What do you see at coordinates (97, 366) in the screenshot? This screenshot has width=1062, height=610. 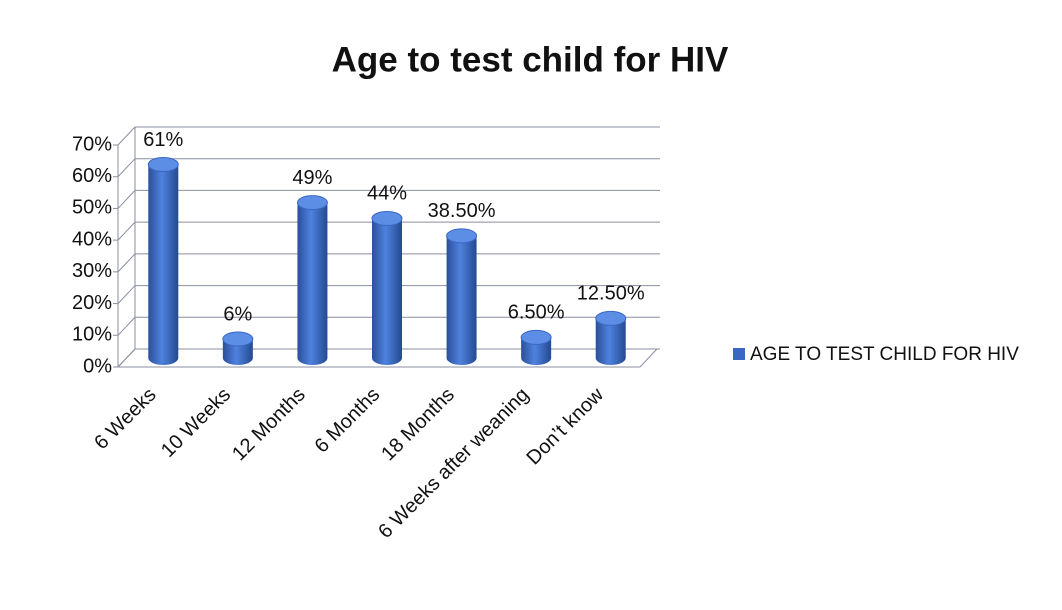 I see `y-tick-label: 0%` at bounding box center [97, 366].